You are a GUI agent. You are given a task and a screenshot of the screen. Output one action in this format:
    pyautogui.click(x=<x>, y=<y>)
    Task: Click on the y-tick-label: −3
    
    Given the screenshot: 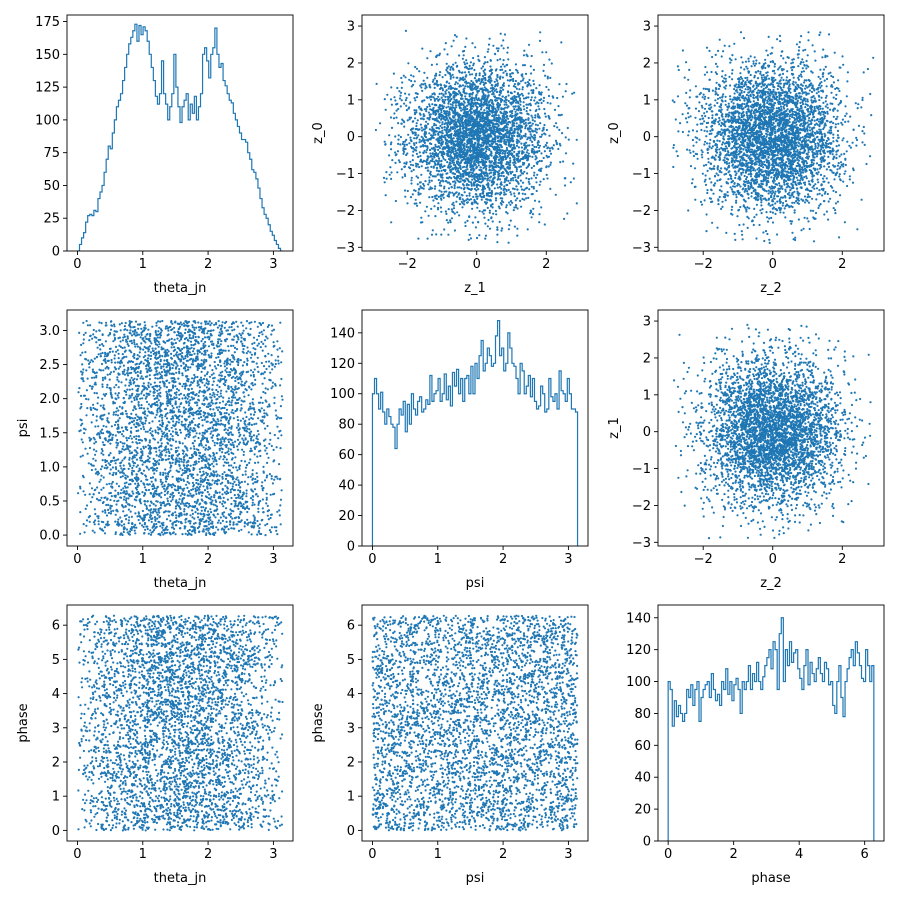 What is the action you would take?
    pyautogui.click(x=345, y=248)
    